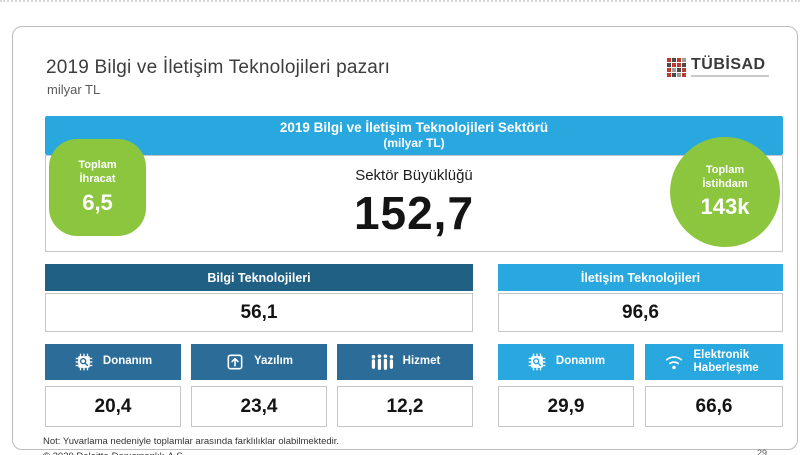 The width and height of the screenshot is (800, 455). What do you see at coordinates (127, 361) in the screenshot?
I see `it-donanim-label: Donanım` at bounding box center [127, 361].